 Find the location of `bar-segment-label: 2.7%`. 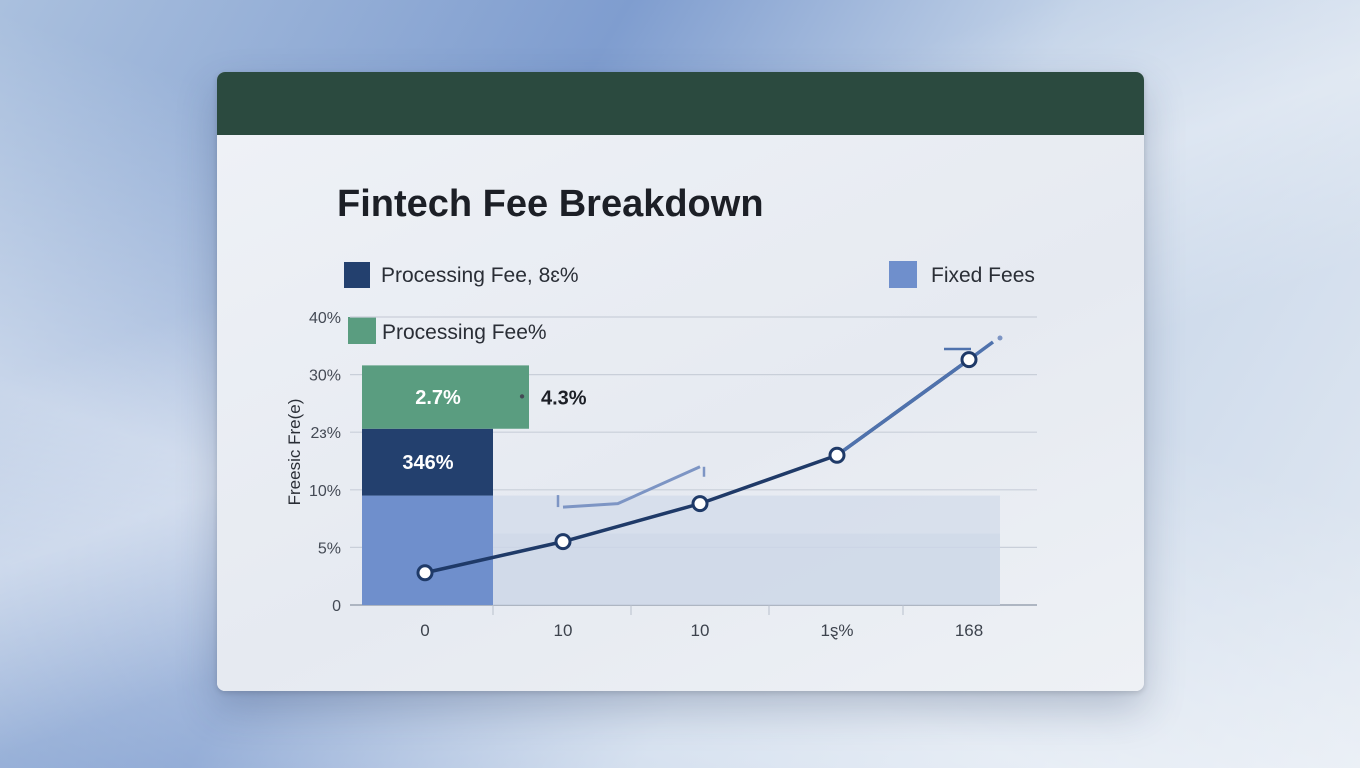

bar-segment-label: 2.7% is located at coordinates (438, 398).